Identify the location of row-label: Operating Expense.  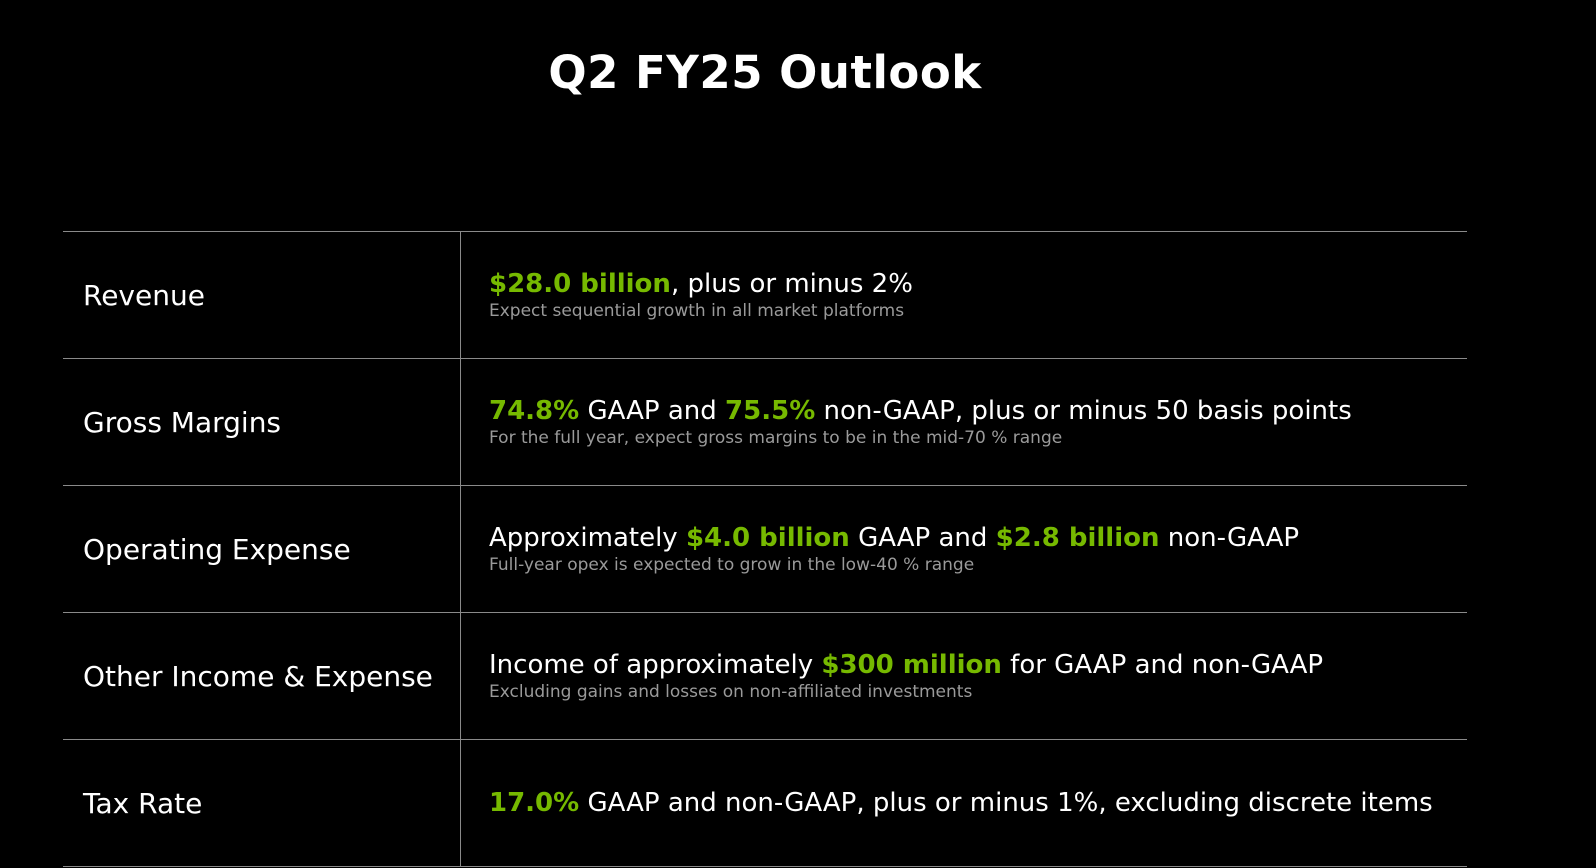
(262, 549).